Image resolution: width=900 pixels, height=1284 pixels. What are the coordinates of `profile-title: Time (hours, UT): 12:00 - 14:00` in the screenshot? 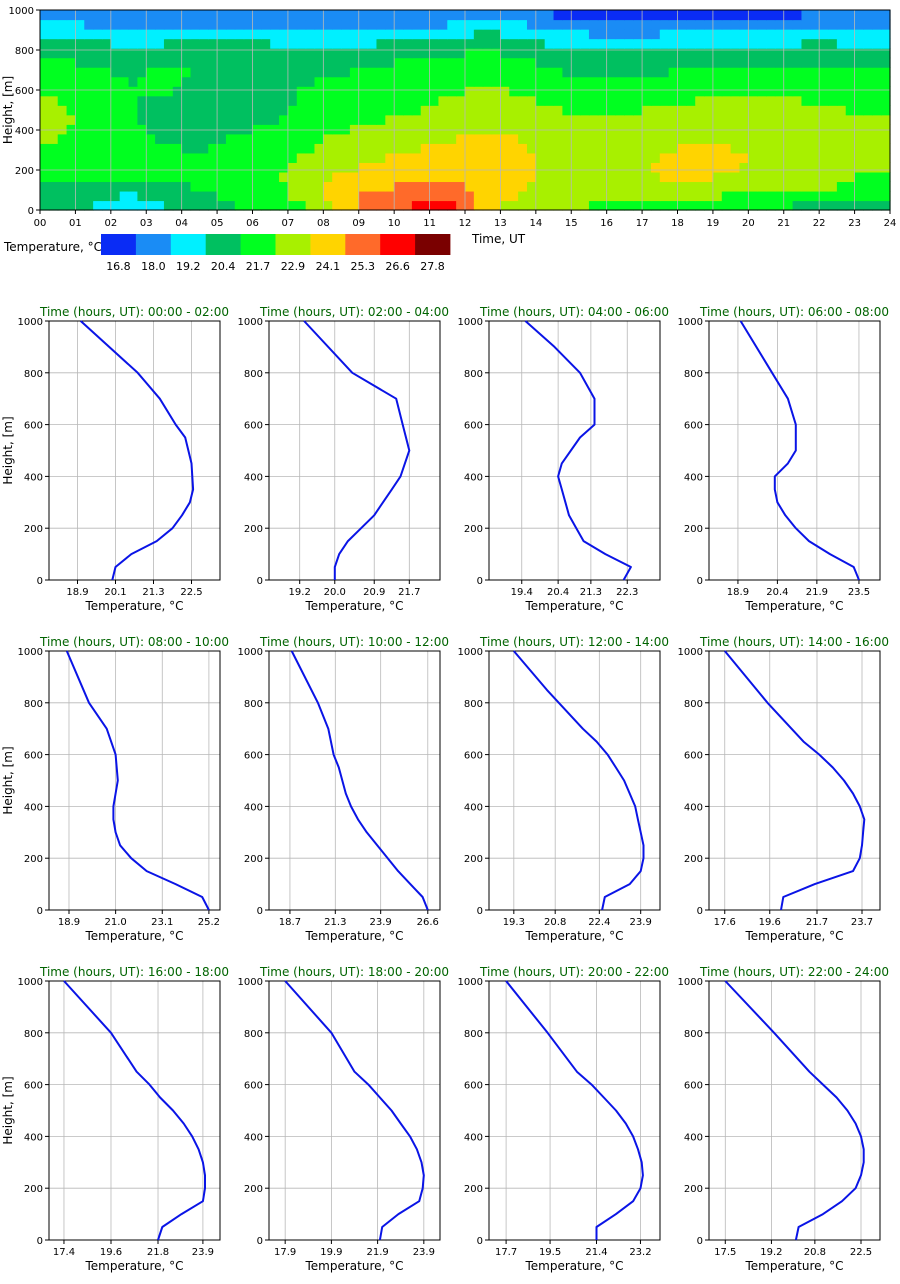 It's located at (574, 642).